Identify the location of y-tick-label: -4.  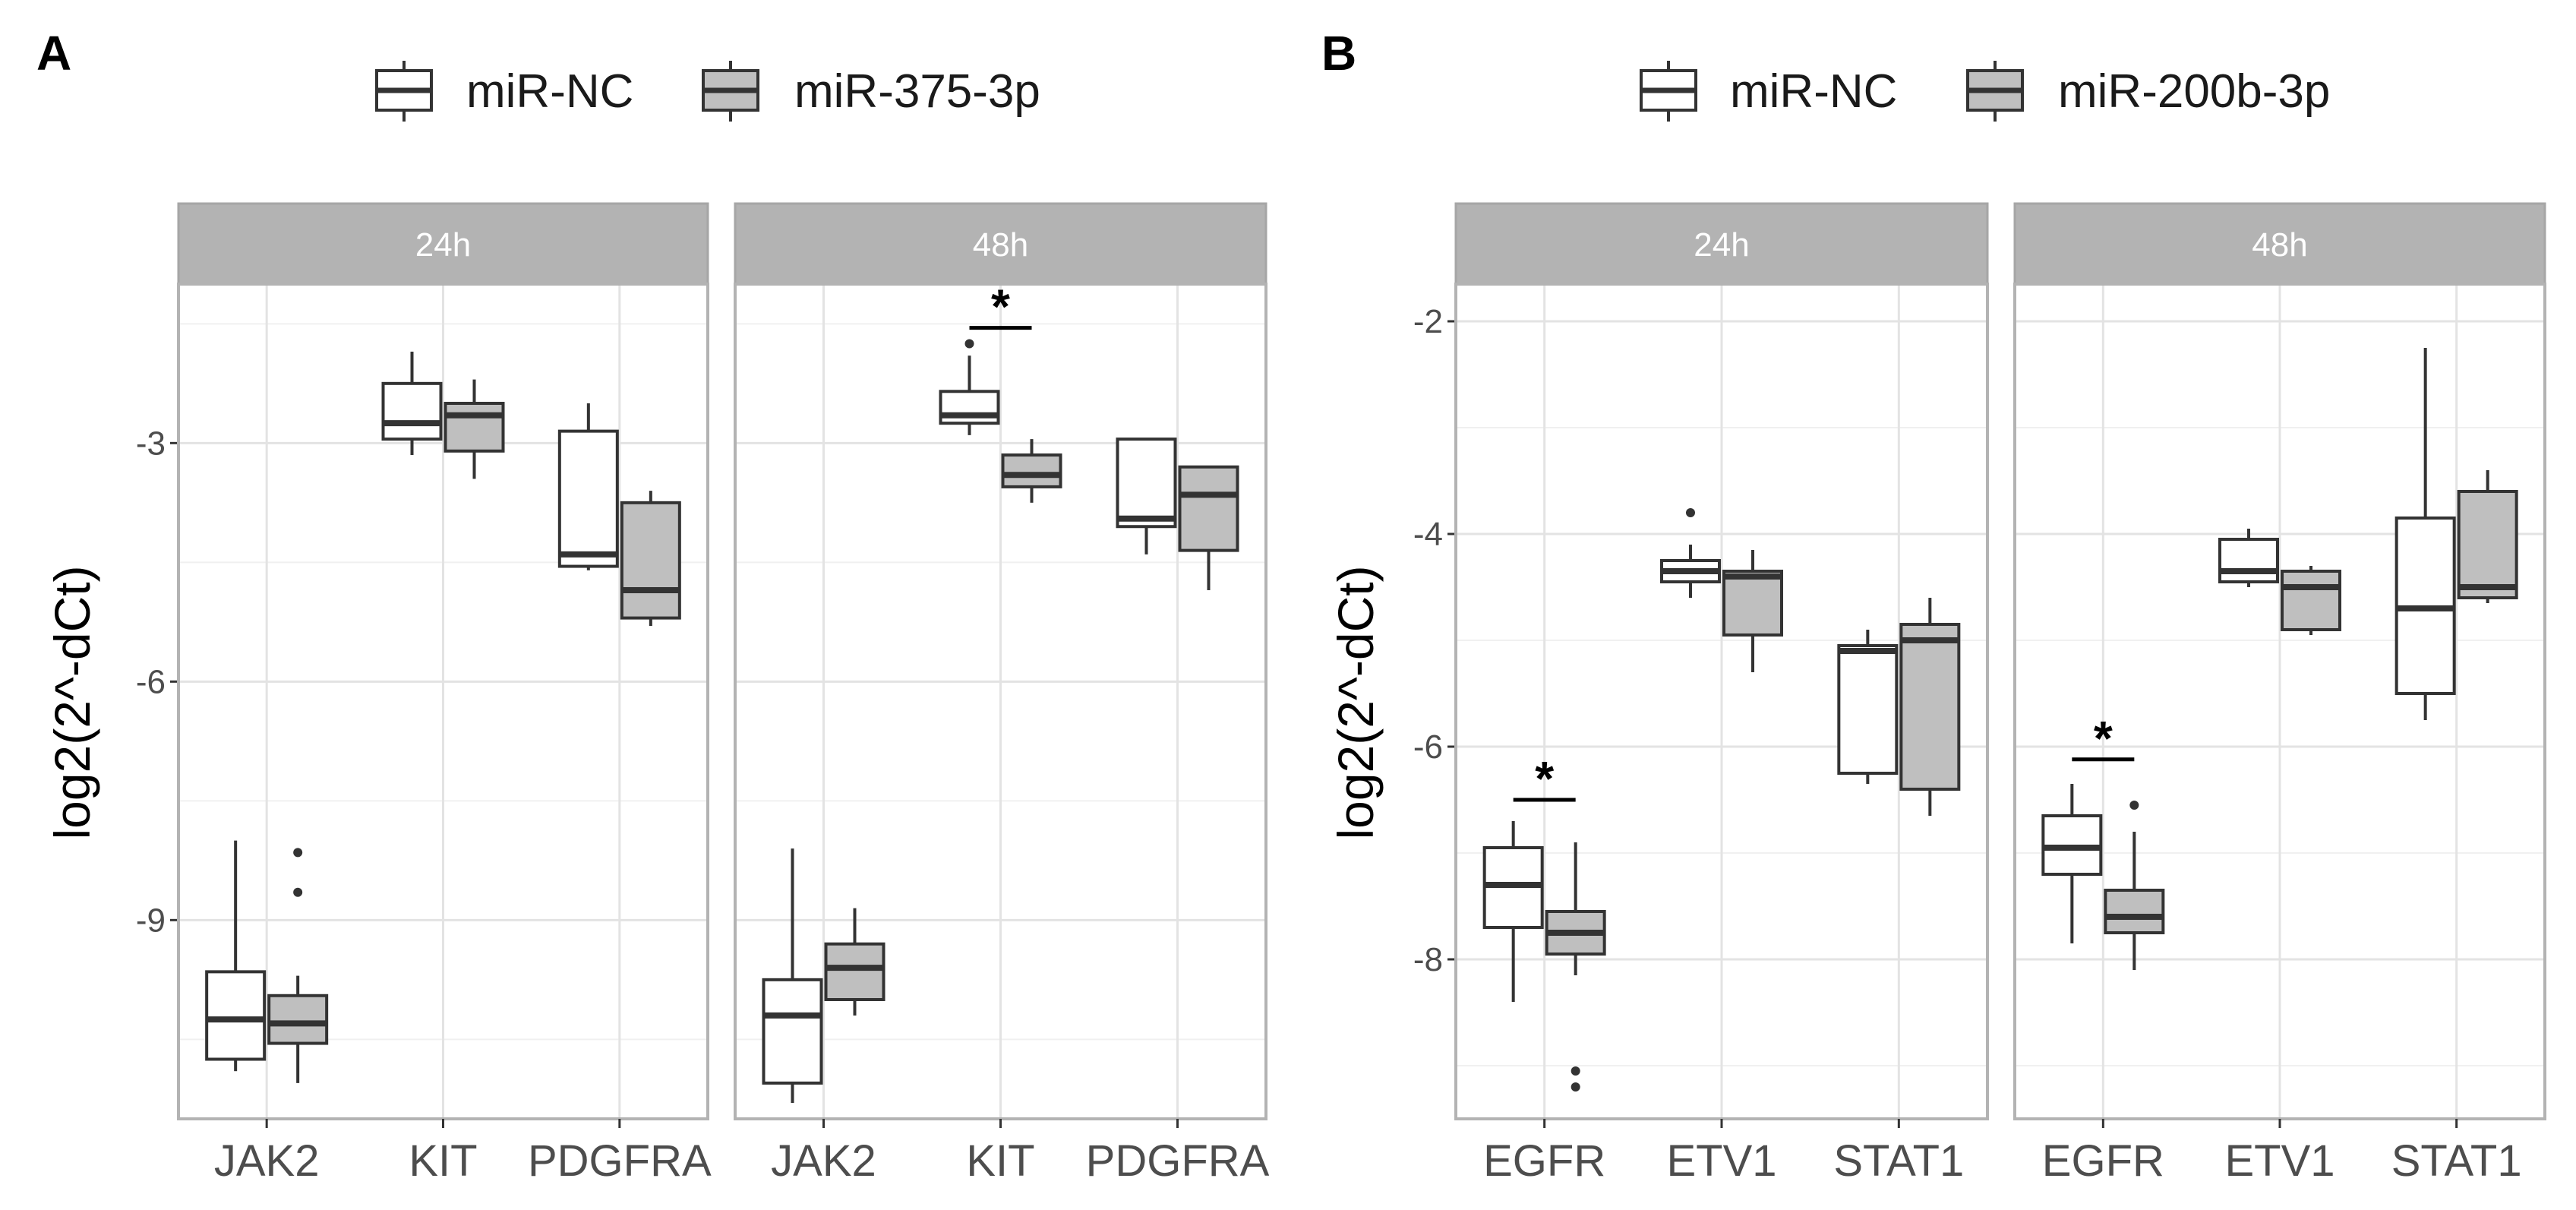
(1428, 535).